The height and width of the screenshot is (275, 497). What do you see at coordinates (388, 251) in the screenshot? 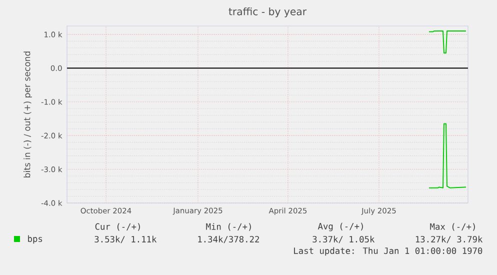
I see `text: Last update: Thu Jan 1 01:00:00 1970` at bounding box center [388, 251].